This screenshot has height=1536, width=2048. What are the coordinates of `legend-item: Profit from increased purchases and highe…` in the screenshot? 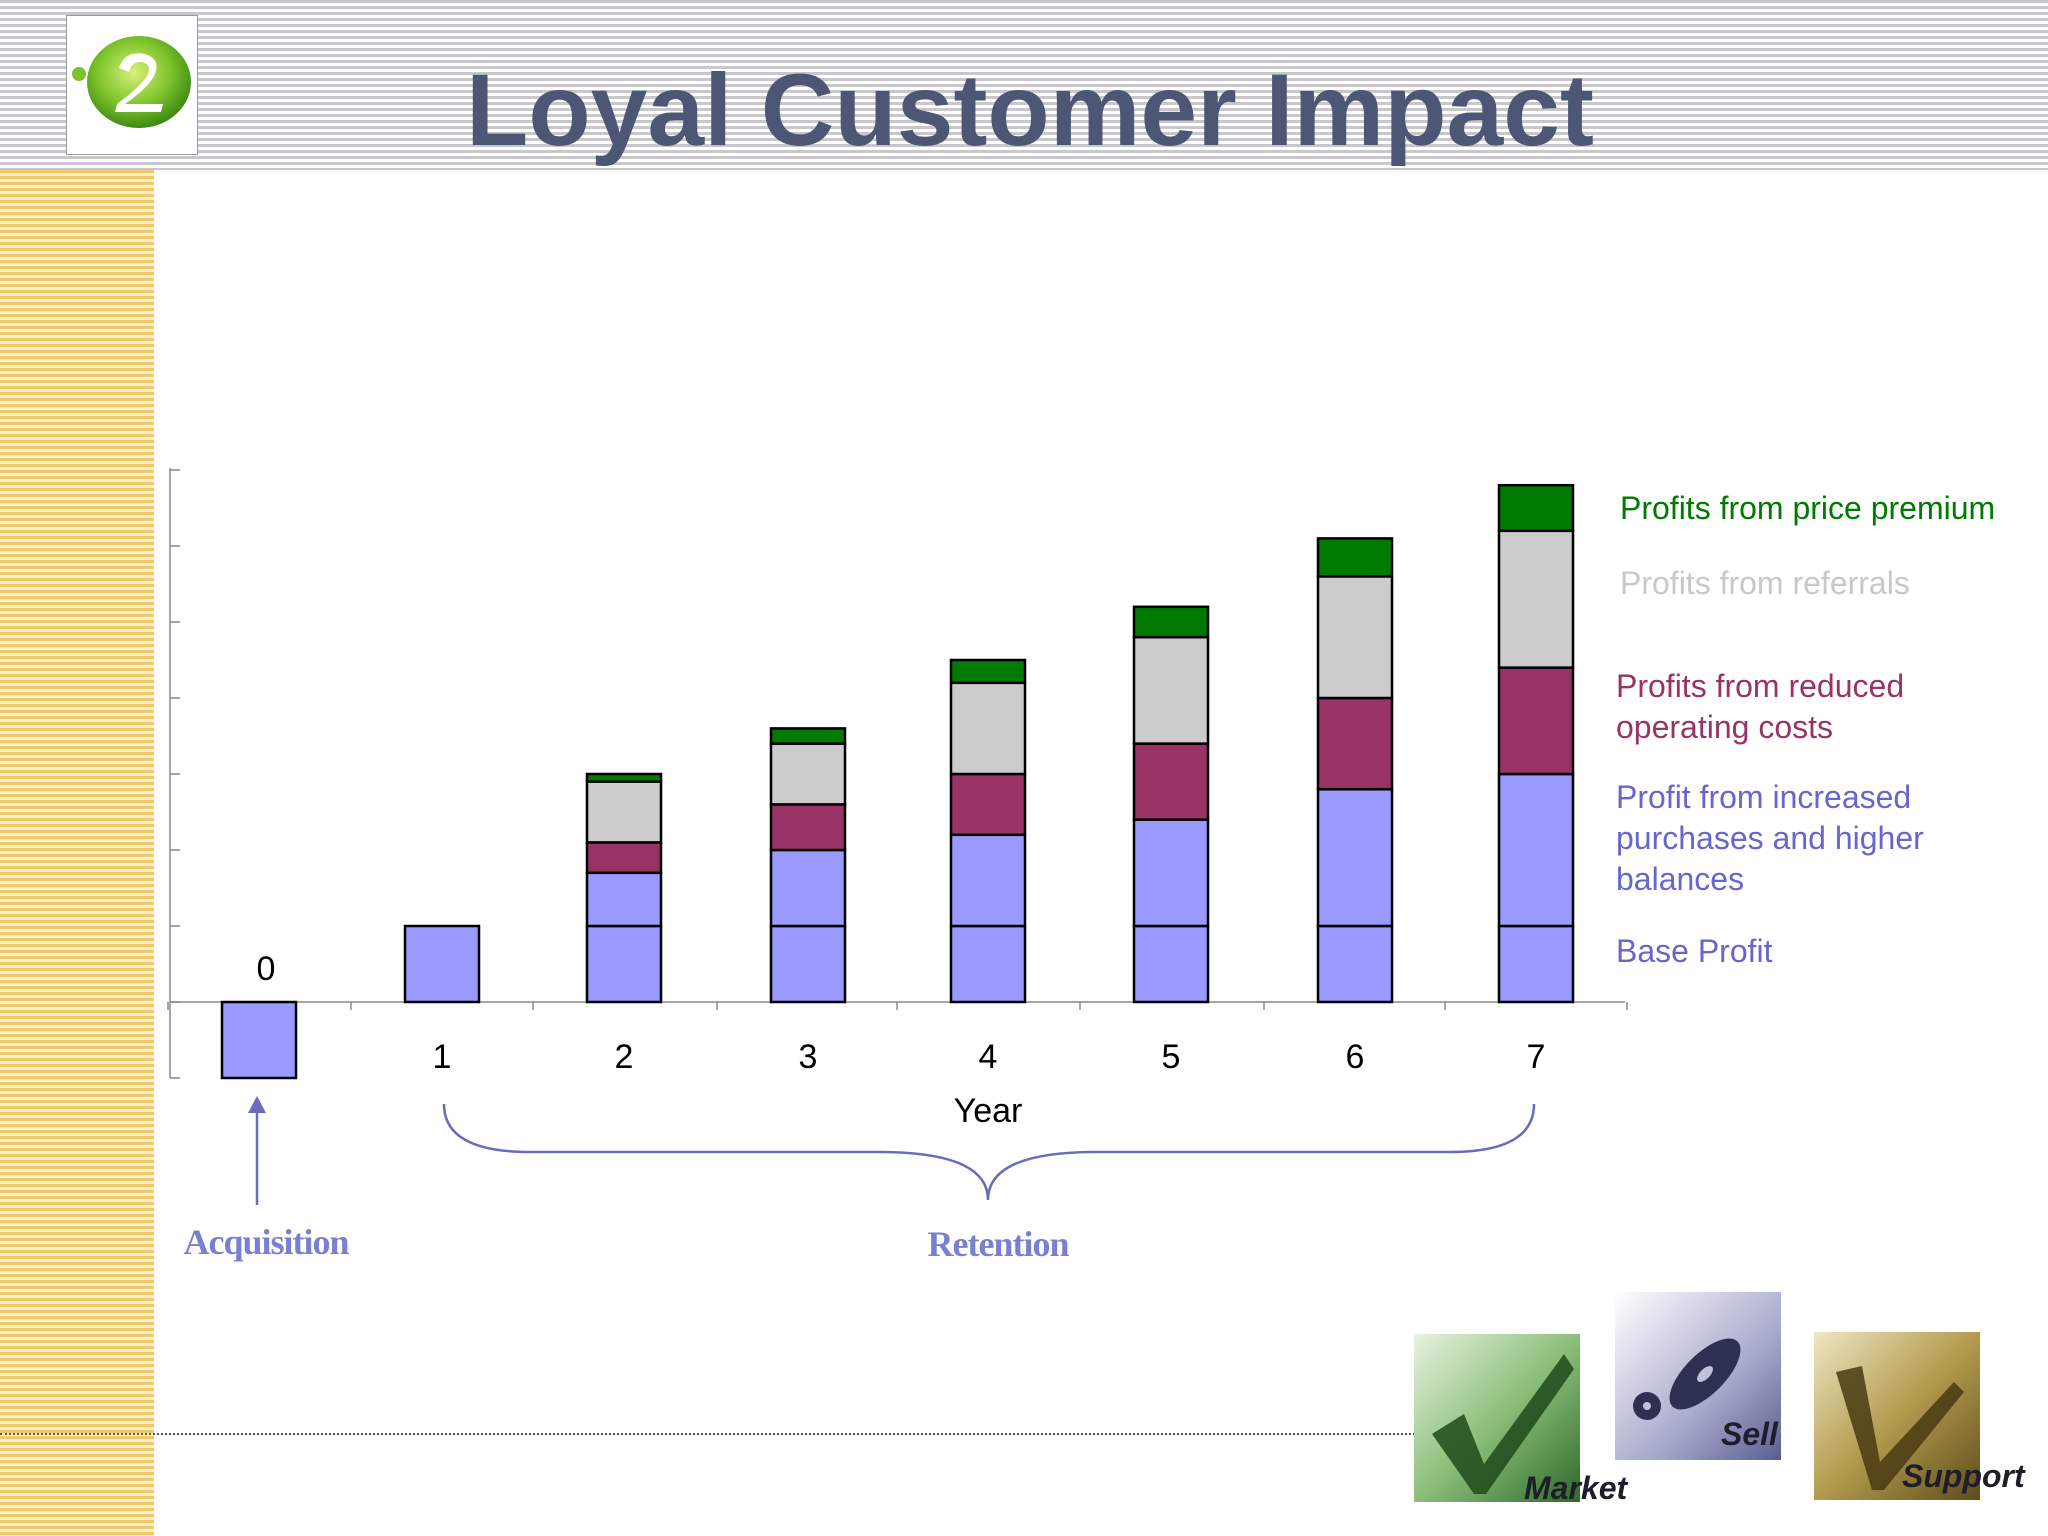 It's located at (1770, 838).